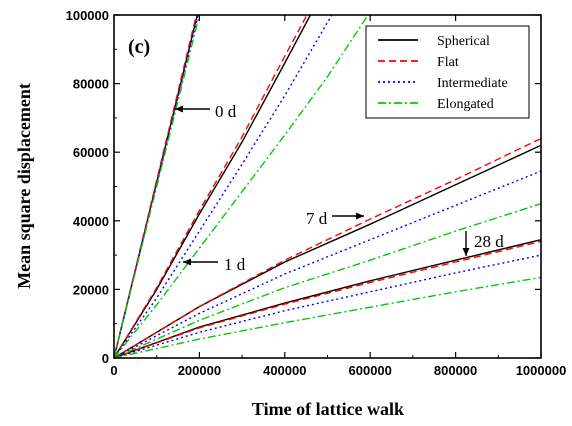 This screenshot has height=426, width=572. I want to click on y-tick-label: 0, so click(105, 358).